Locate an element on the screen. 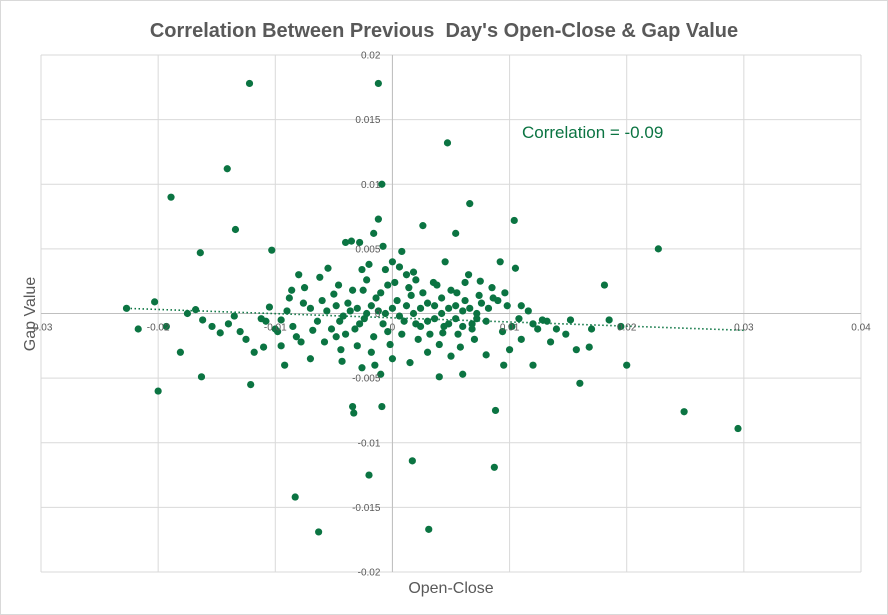 Image resolution: width=888 pixels, height=615 pixels. y-tick-label: -0.015 is located at coordinates (366, 508).